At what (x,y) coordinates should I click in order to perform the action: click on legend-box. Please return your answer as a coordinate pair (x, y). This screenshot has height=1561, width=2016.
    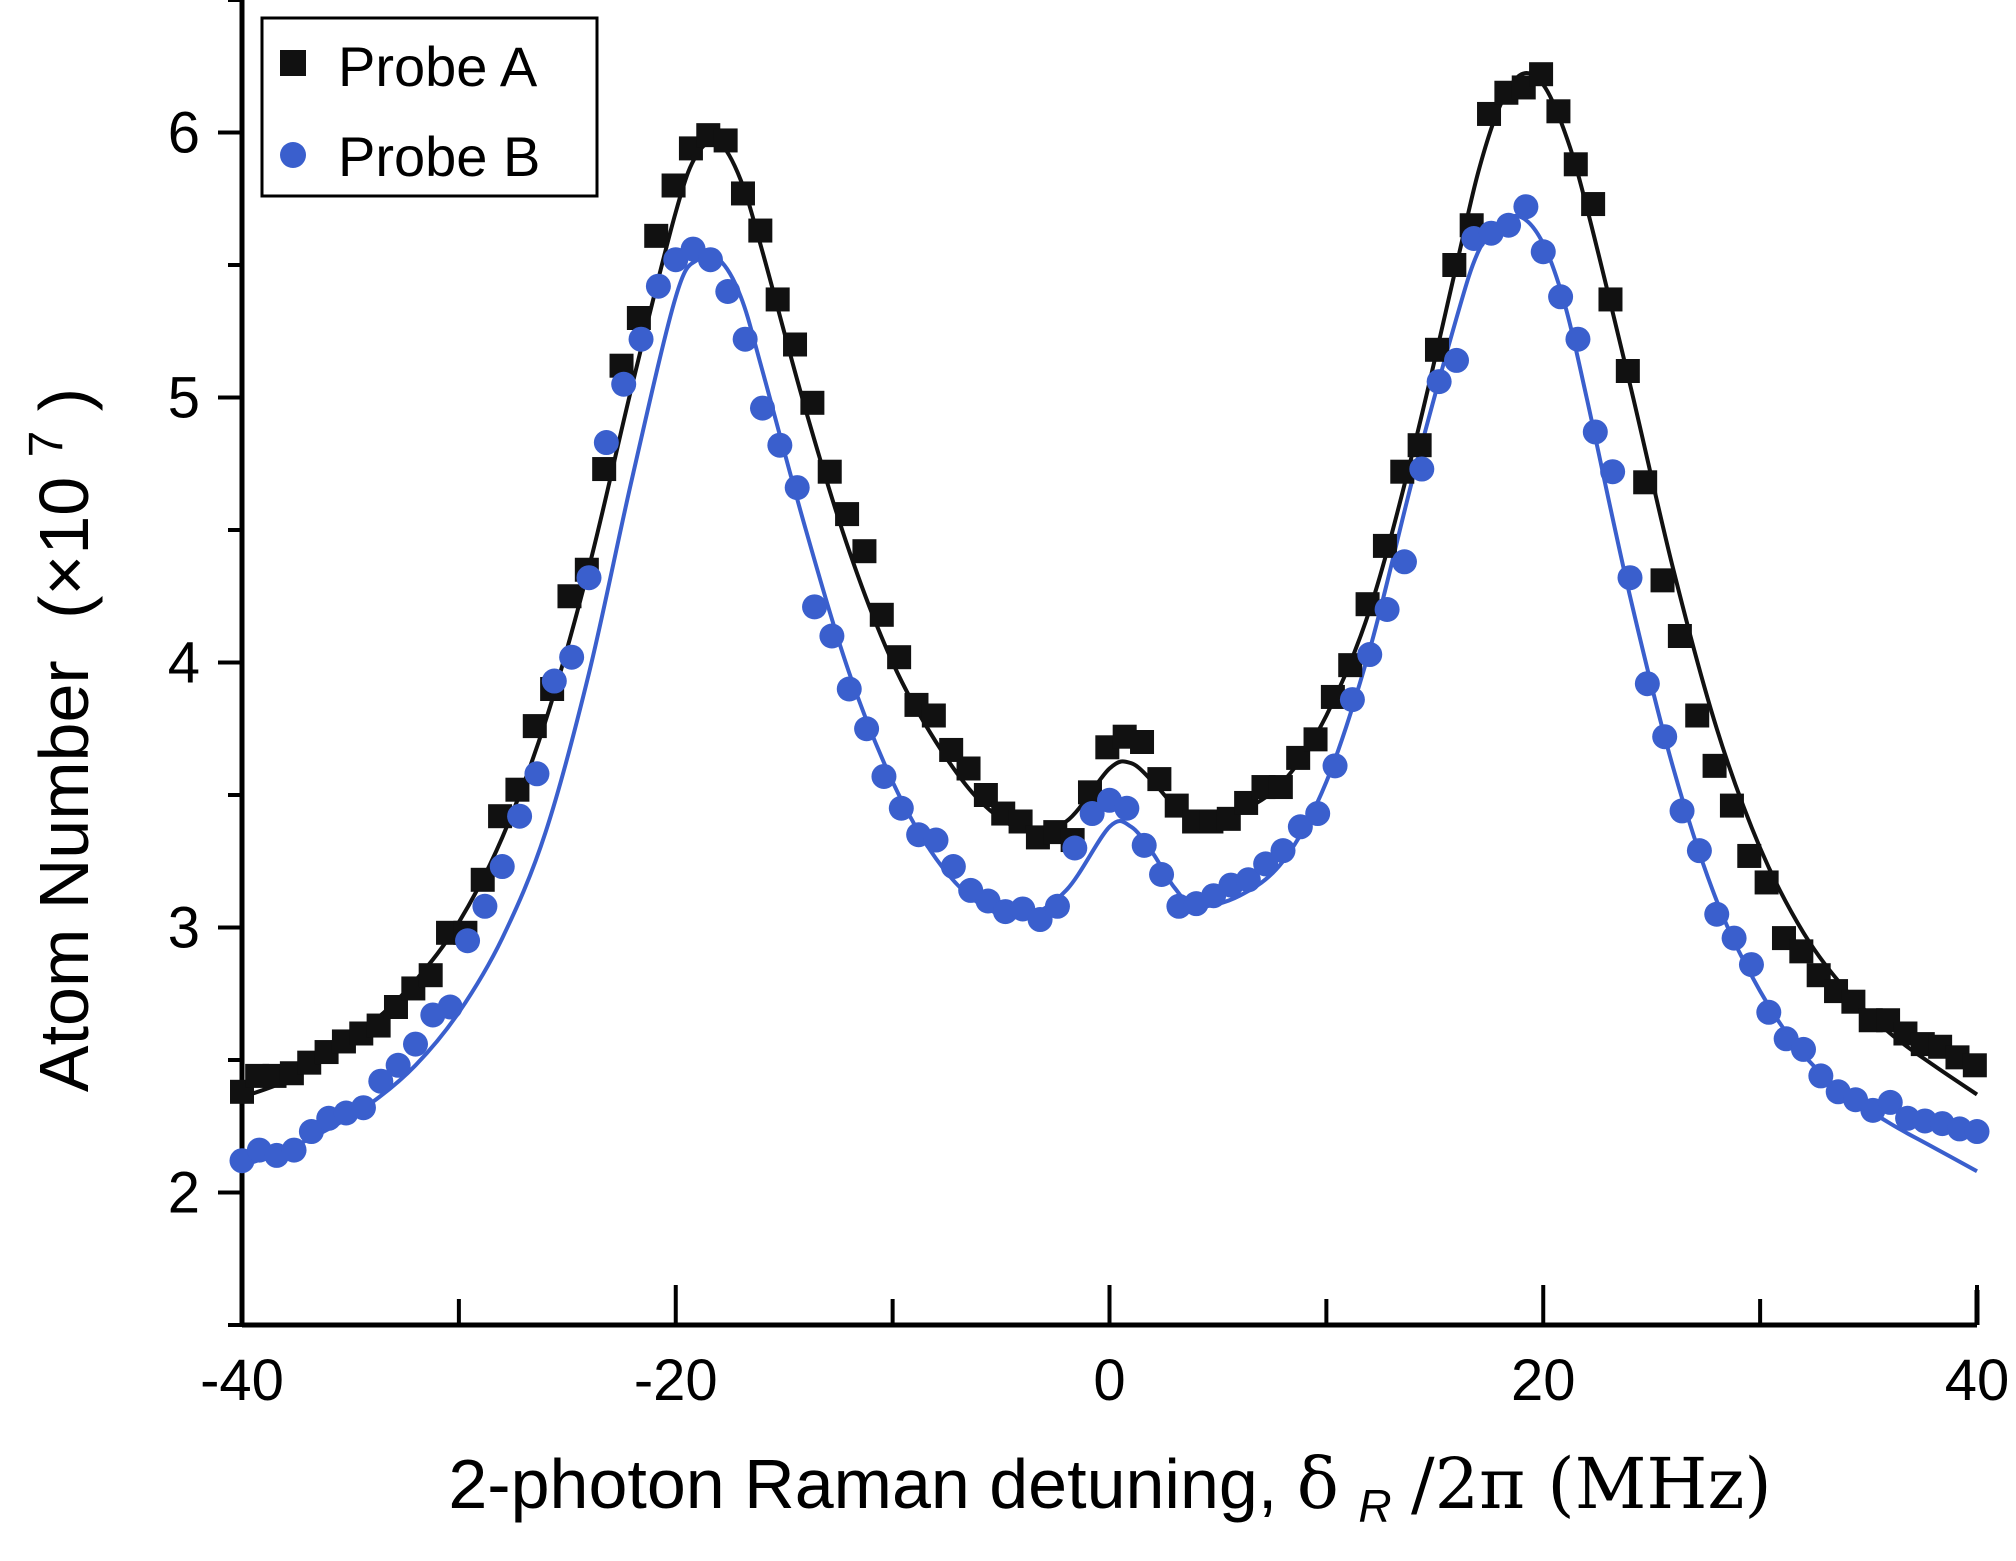
    Looking at the image, I should click on (429, 107).